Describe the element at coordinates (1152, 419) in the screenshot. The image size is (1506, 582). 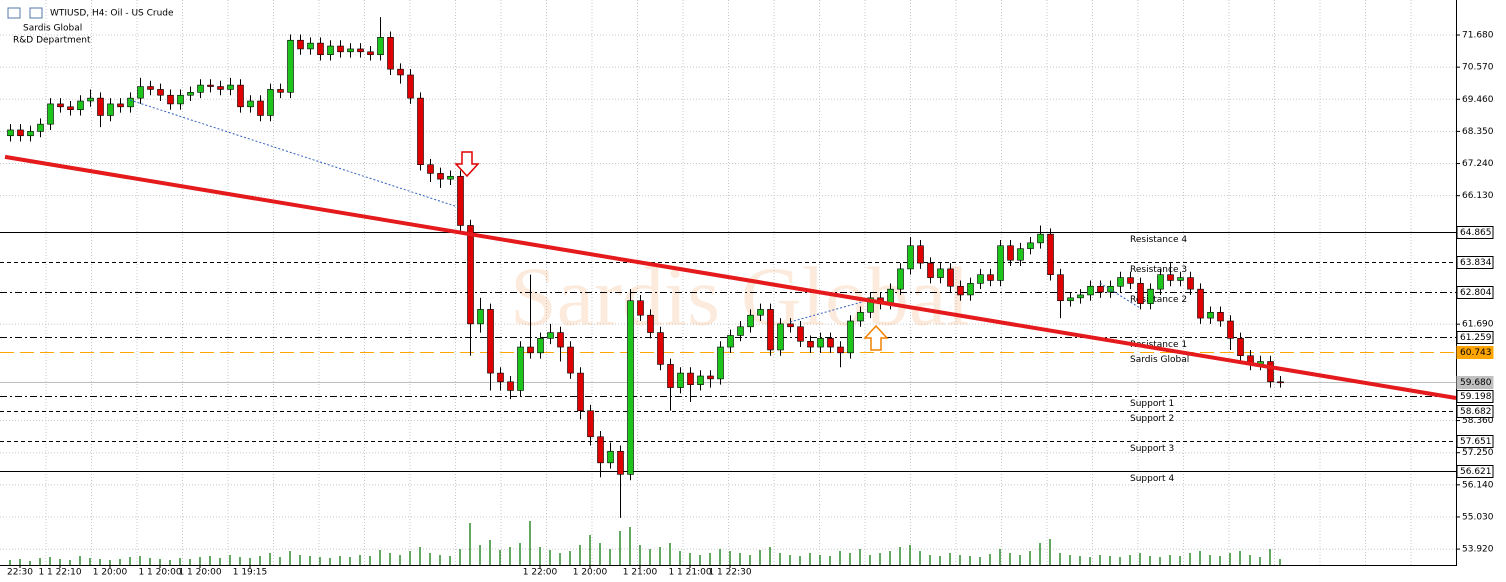
I see `level-name: Support 2` at that location.